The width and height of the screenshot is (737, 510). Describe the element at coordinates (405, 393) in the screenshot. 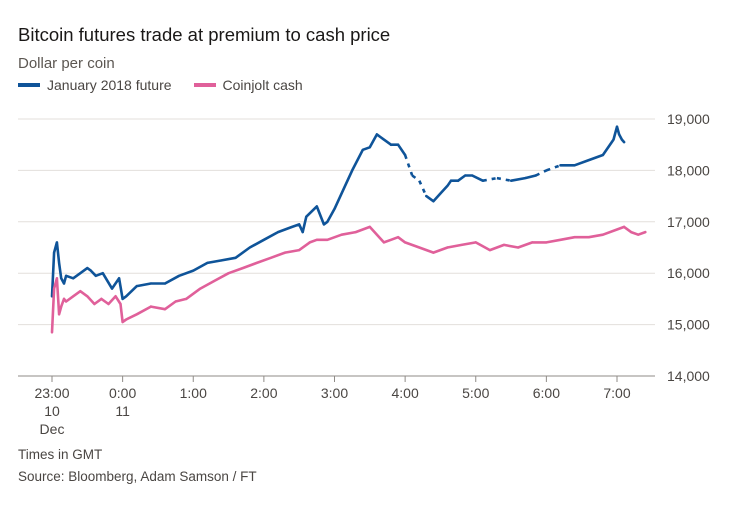

I see `x-tick-label: 4:00` at that location.